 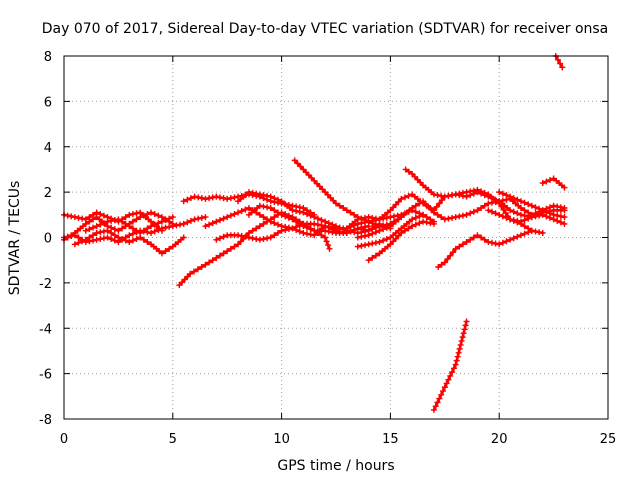 What do you see at coordinates (15, 238) in the screenshot?
I see `y-axis-label: SDTVAR / TECUs` at bounding box center [15, 238].